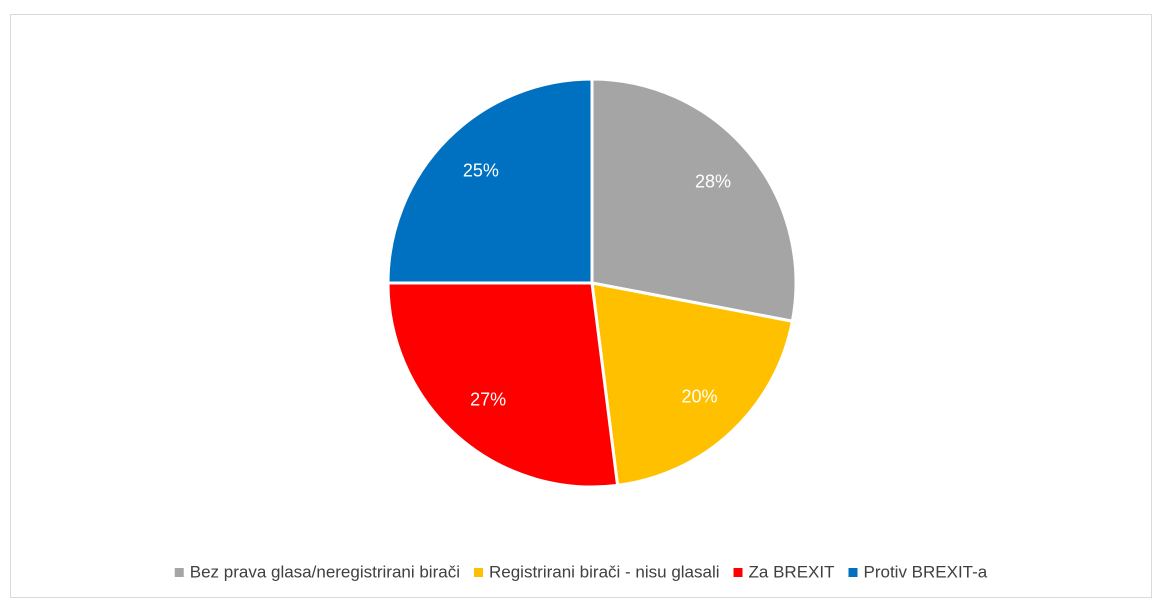 This screenshot has height=604, width=1162. What do you see at coordinates (481, 171) in the screenshot?
I see `data-label: 25%` at bounding box center [481, 171].